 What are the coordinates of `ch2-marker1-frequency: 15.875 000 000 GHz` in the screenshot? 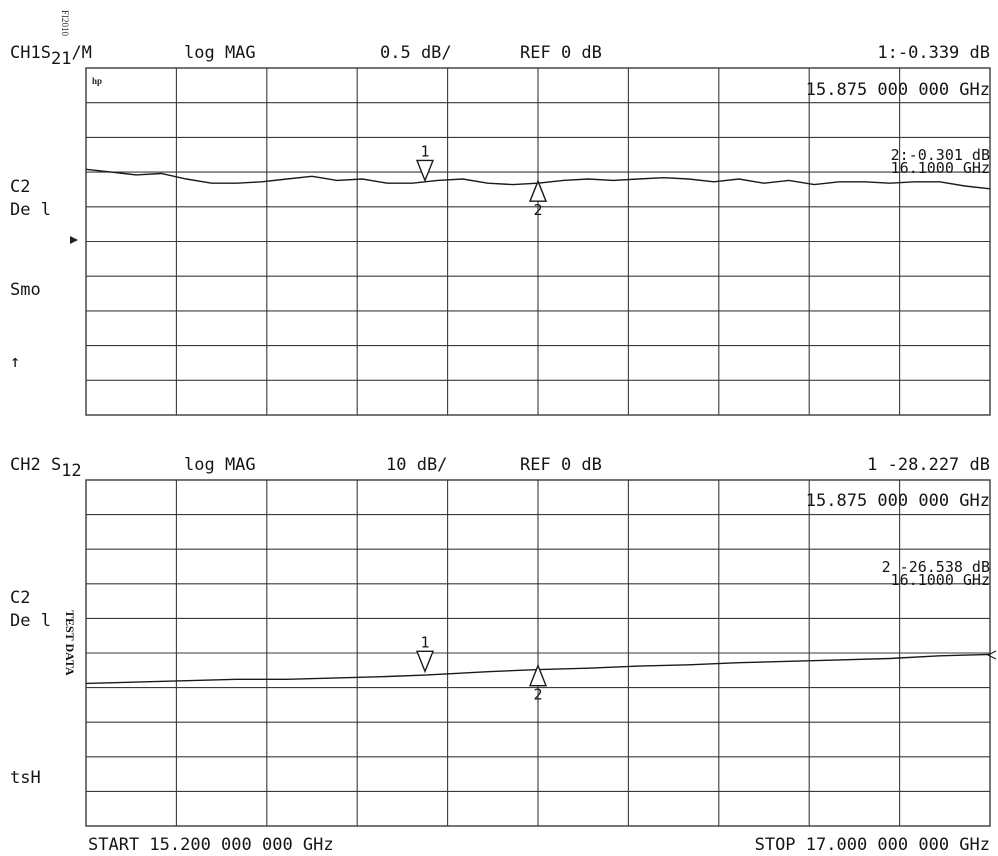 It's located at (898, 501).